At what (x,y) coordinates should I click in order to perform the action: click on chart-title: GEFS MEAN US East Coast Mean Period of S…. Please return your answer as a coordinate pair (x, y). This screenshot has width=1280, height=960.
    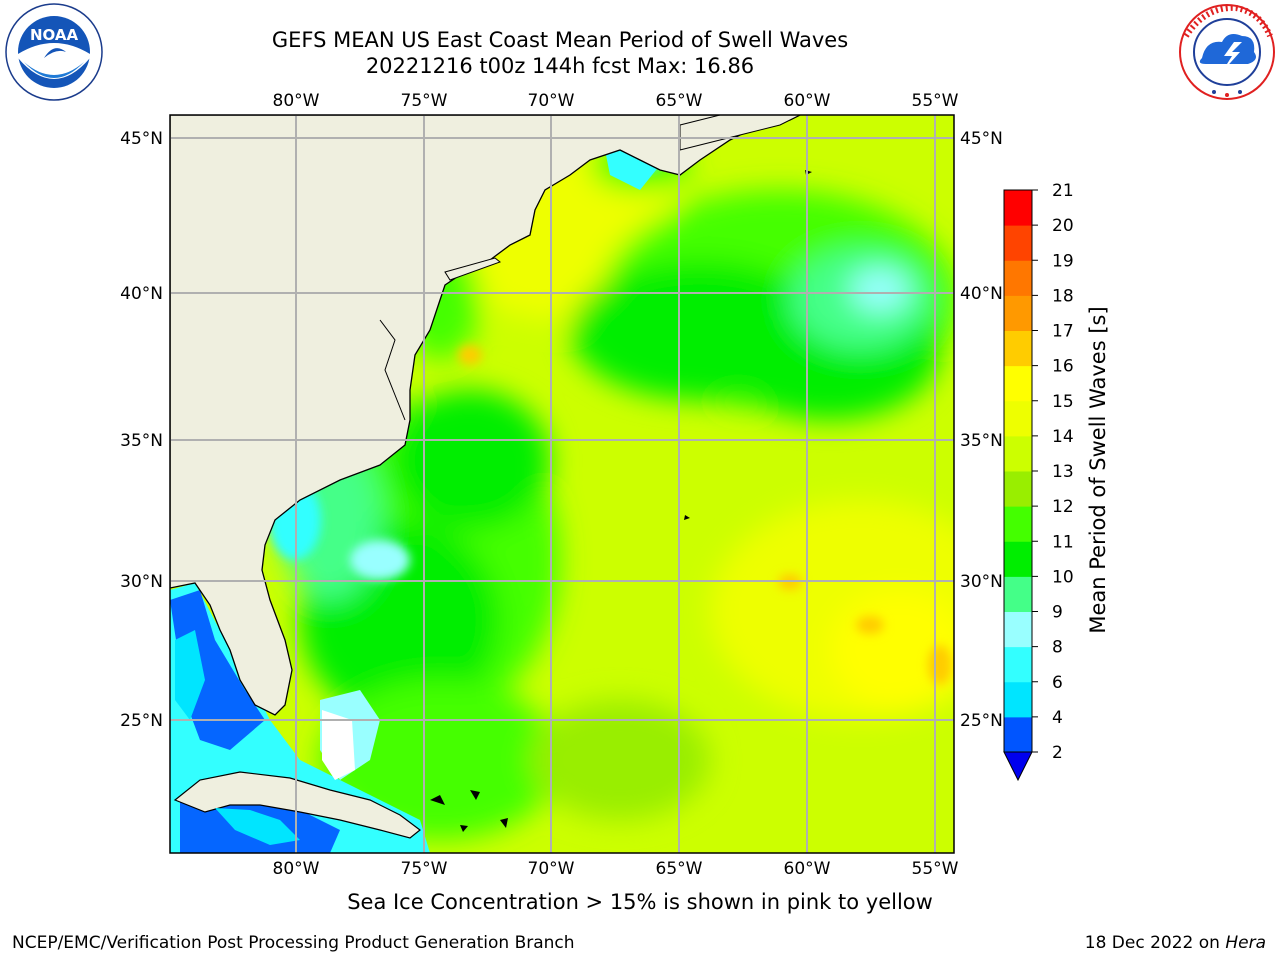
    Looking at the image, I should click on (560, 40).